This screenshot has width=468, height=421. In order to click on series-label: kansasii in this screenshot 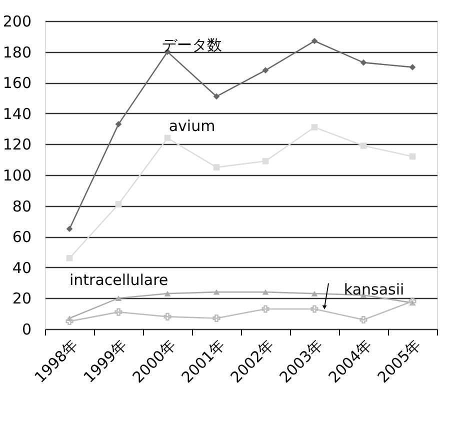, I will do `click(374, 289)`.